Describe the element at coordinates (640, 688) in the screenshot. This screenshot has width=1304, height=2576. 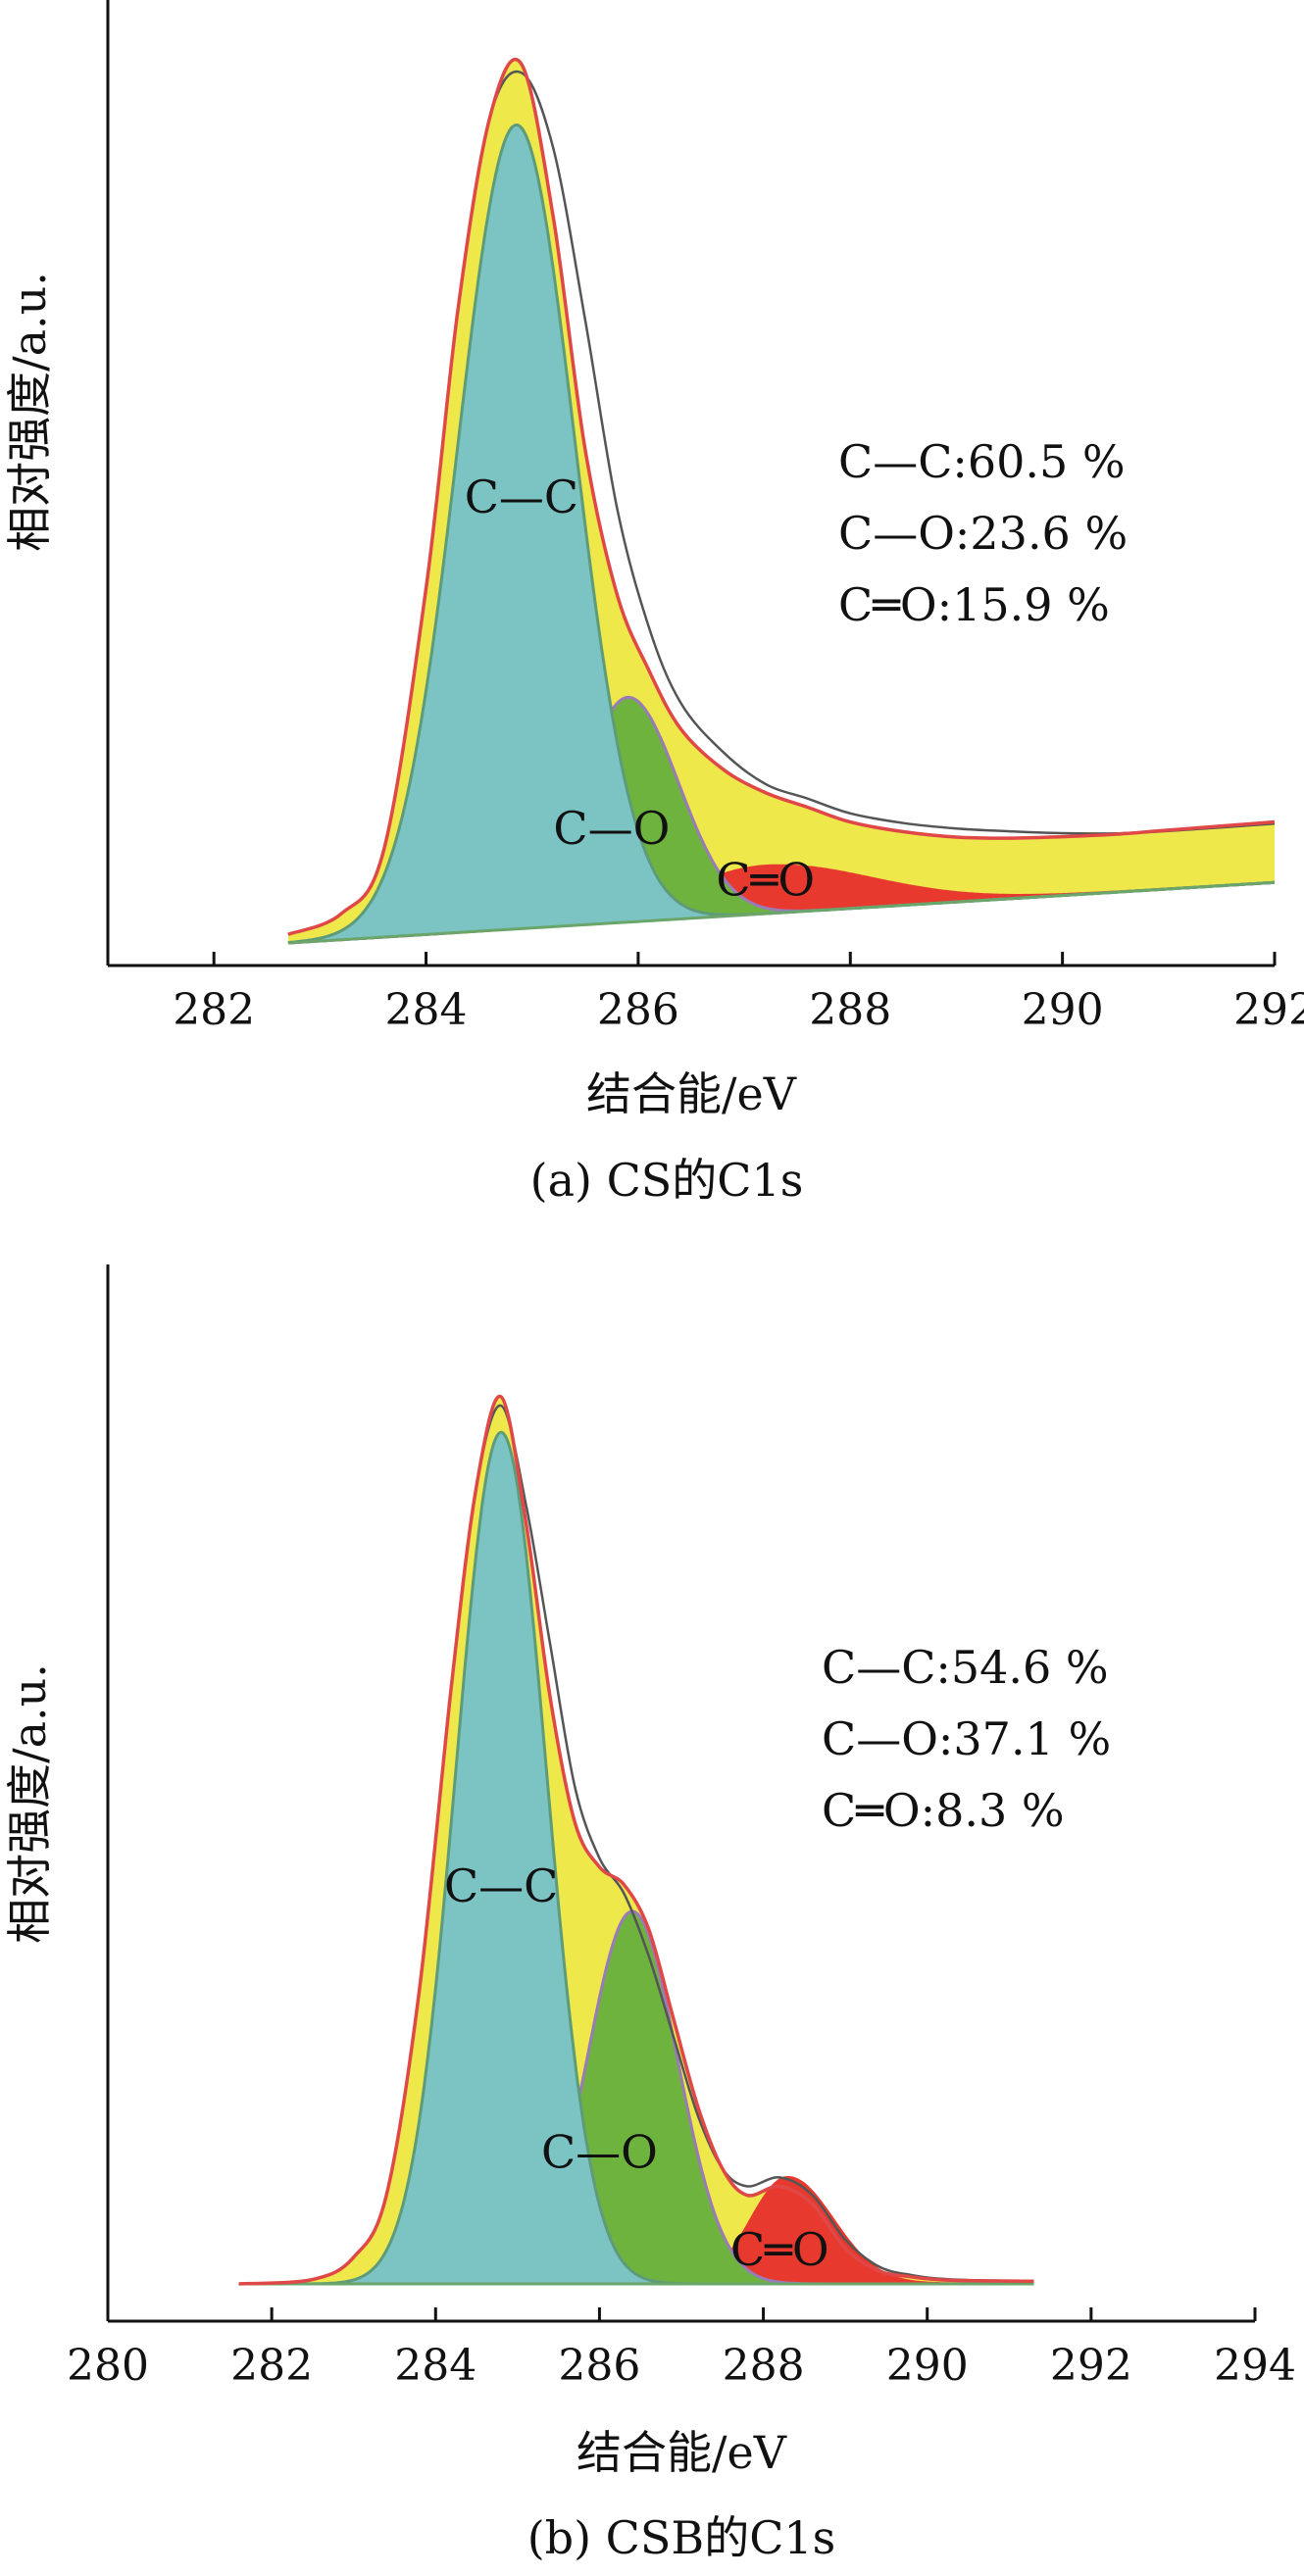
I see `panel-a-peak-labels: C—C C—O C═O` at that location.